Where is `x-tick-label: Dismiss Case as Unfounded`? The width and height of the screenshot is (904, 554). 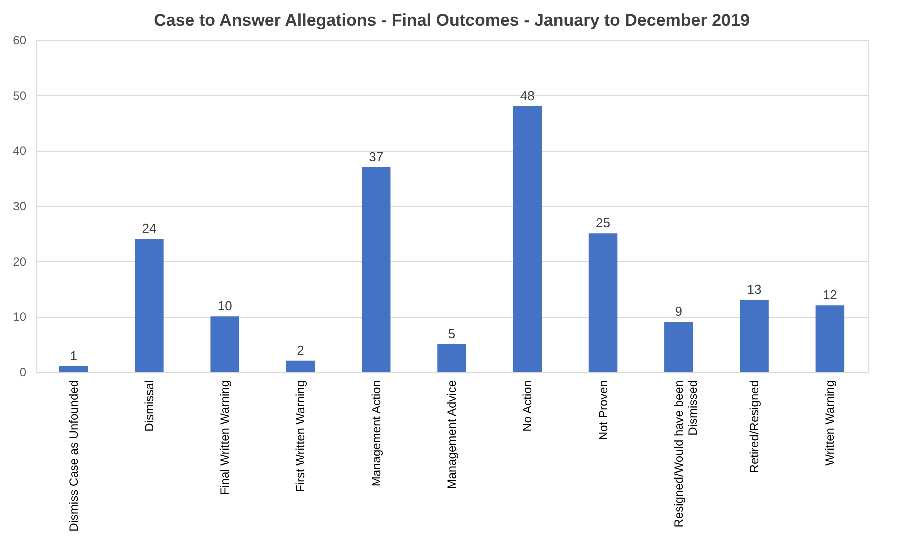 x-tick-label: Dismiss Case as Unfounded is located at coordinates (73, 456).